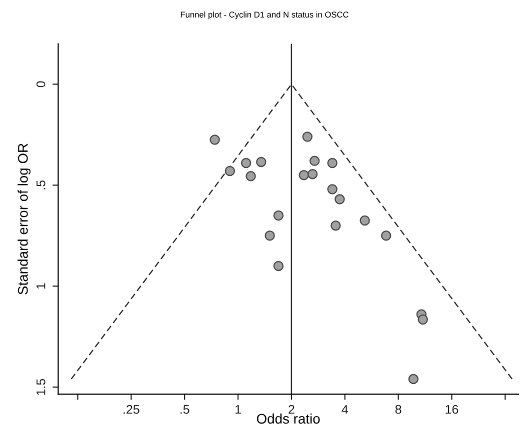  What do you see at coordinates (238, 409) in the screenshot?
I see `x-tick-label: 1` at bounding box center [238, 409].